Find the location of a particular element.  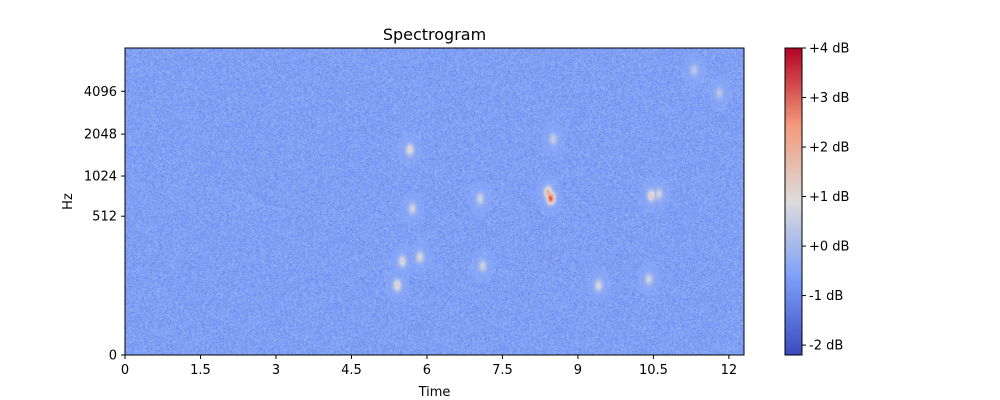

colorbar-tick-label: +1 dB is located at coordinates (829, 197).